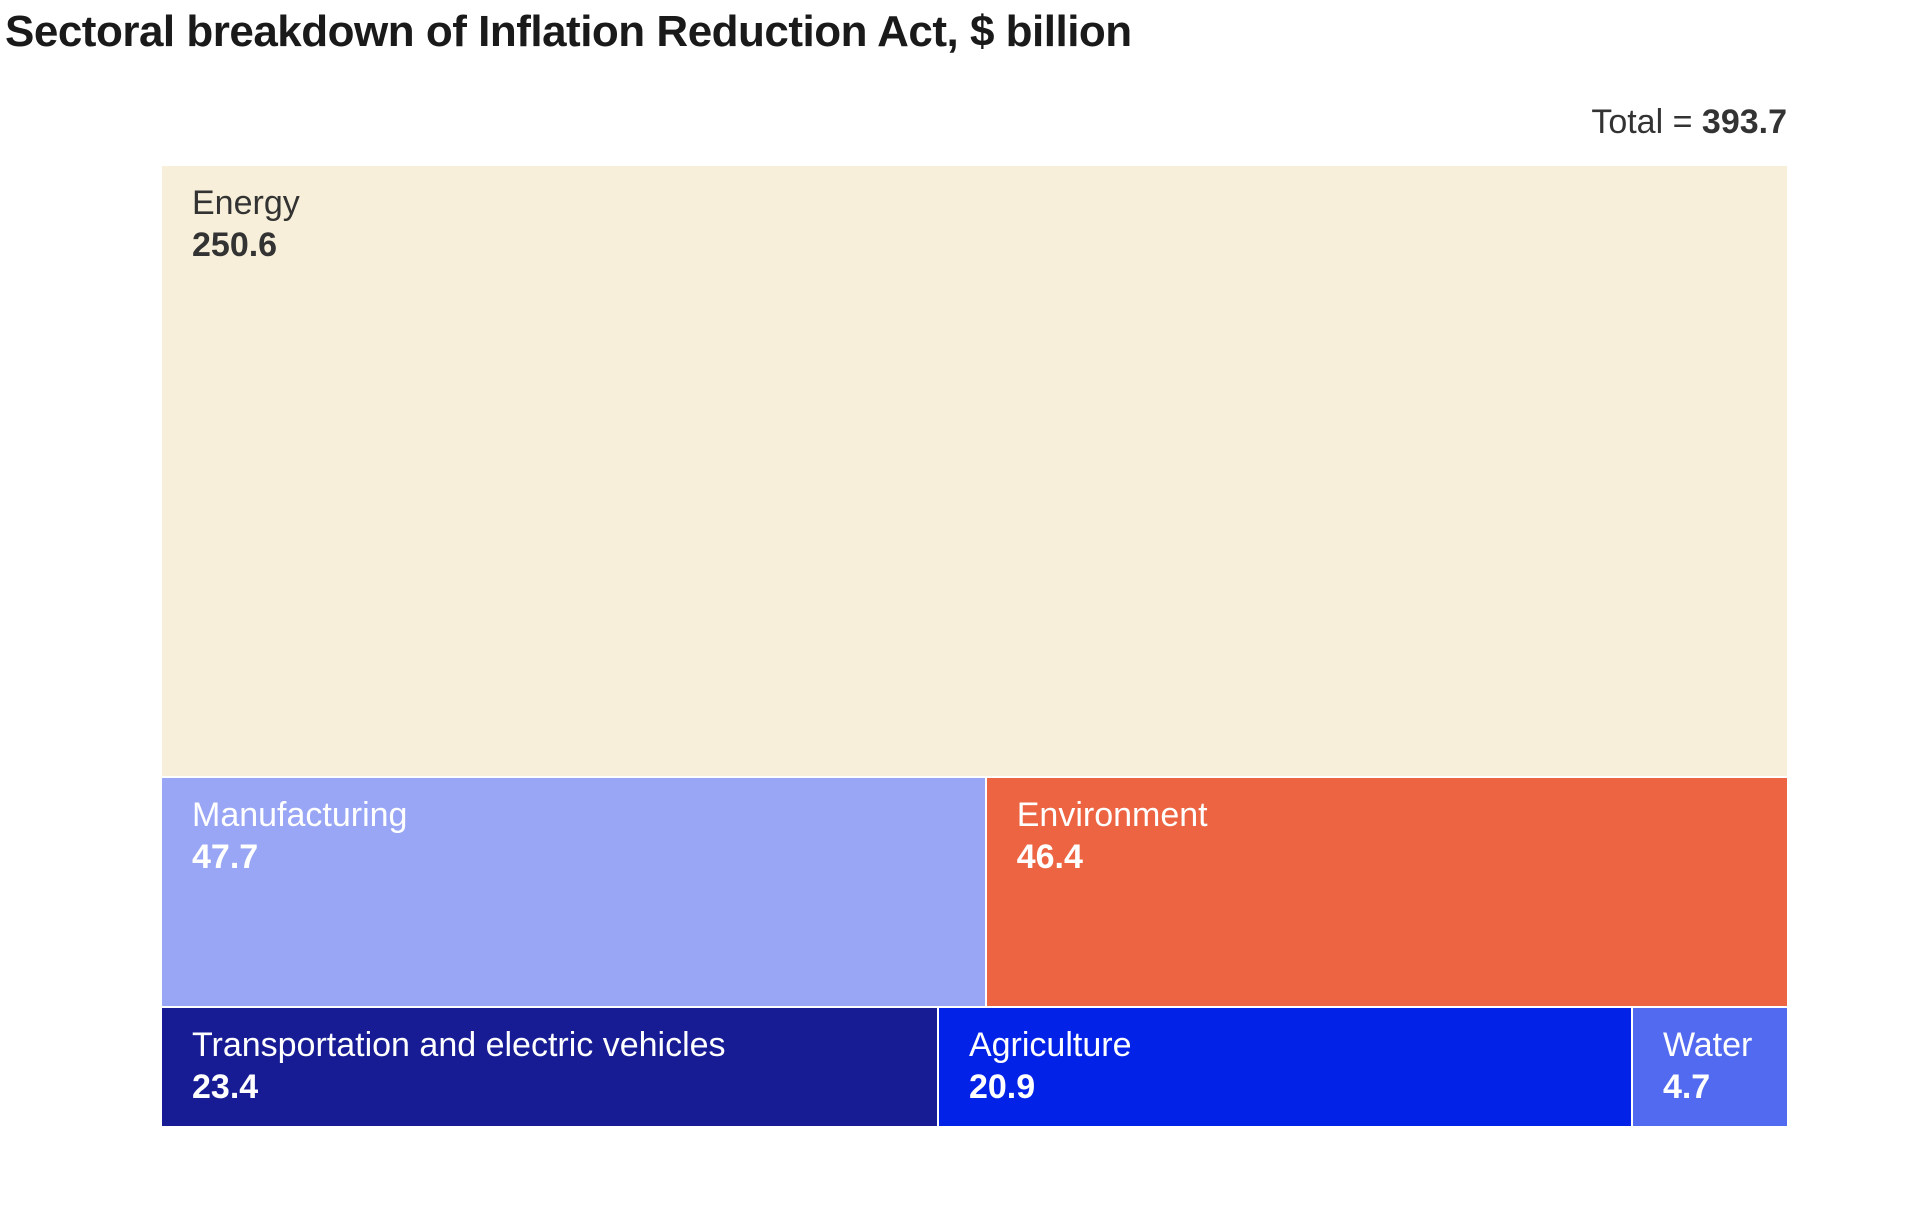 The height and width of the screenshot is (1210, 1920). Describe the element at coordinates (459, 1045) in the screenshot. I see `tile-label: Transportation and electric vehicles` at that location.